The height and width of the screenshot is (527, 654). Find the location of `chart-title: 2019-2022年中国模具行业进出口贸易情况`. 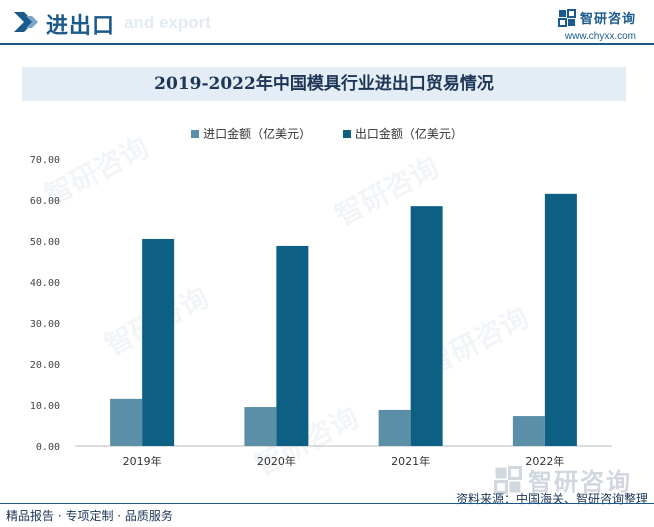

chart-title: 2019-2022年中国模具行业进出口贸易情况 is located at coordinates (324, 84).